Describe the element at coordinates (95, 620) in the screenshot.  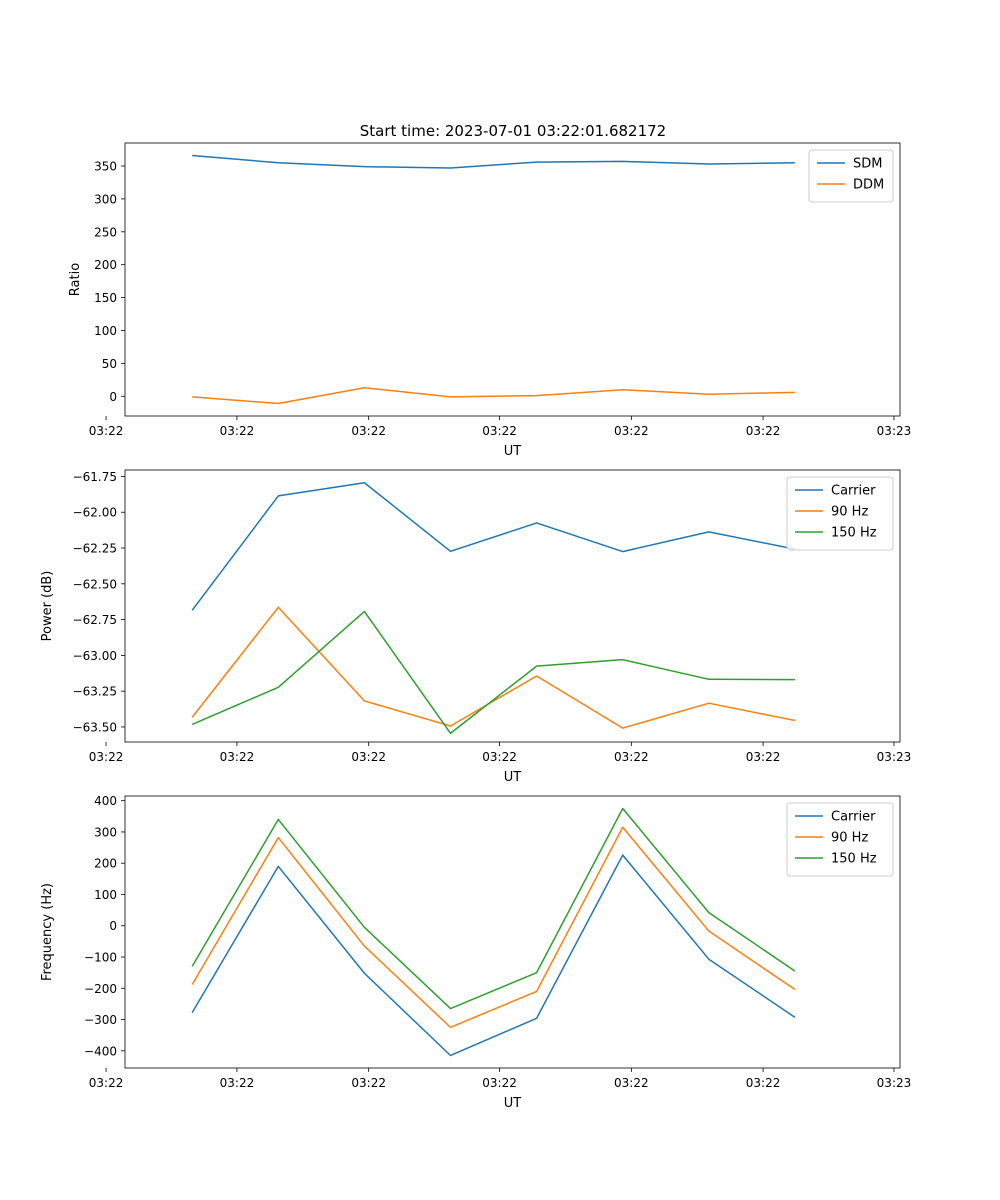
I see `y-tick-label: −62.75` at that location.